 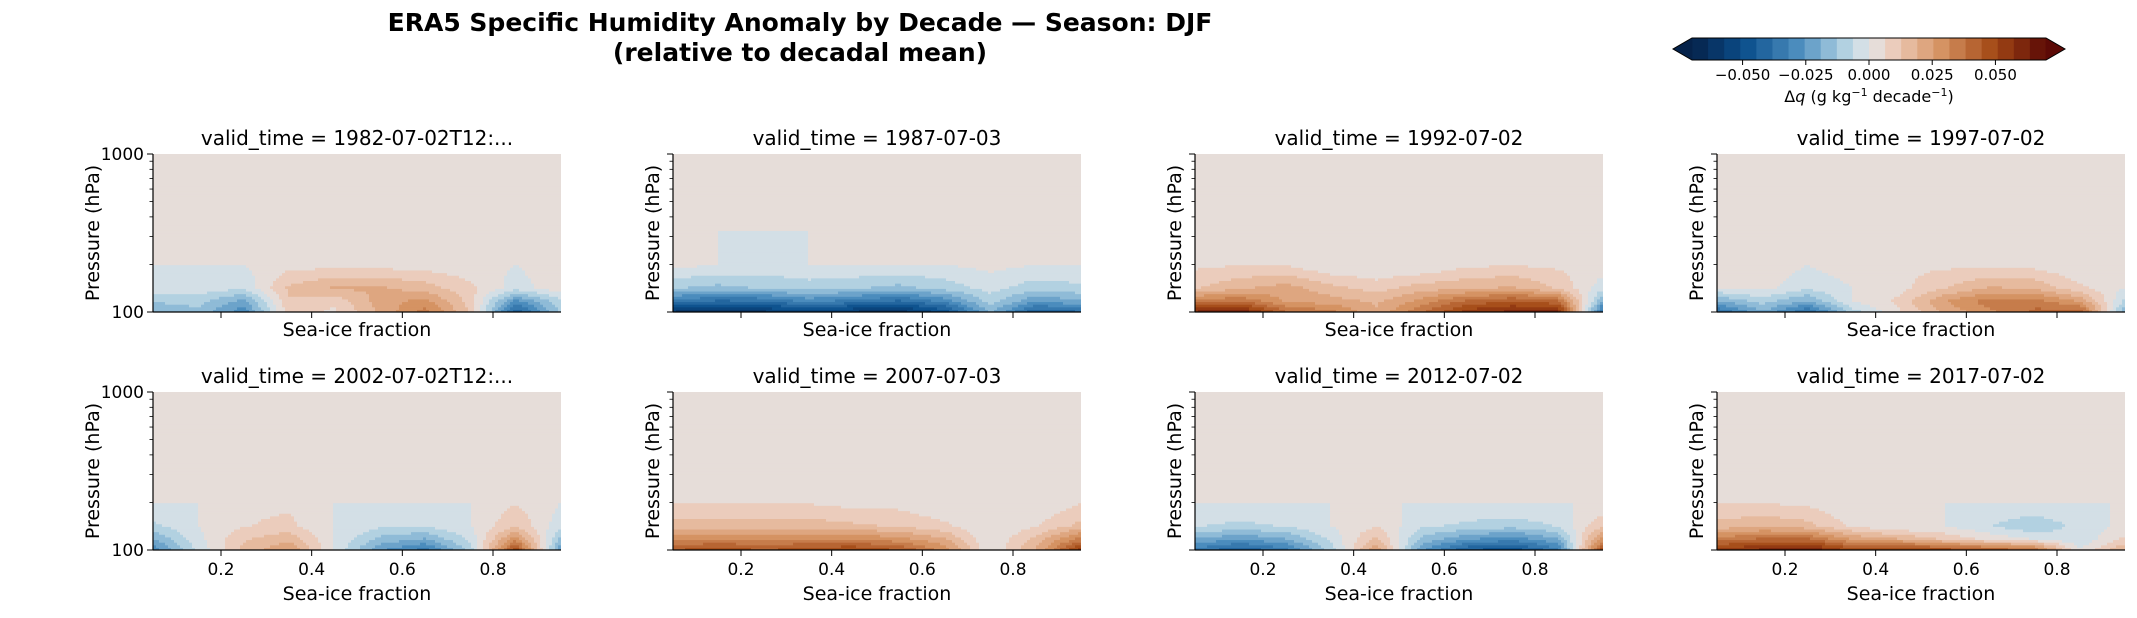 I want to click on panel-title: valid_time = 1992-07-02, so click(x=1399, y=138).